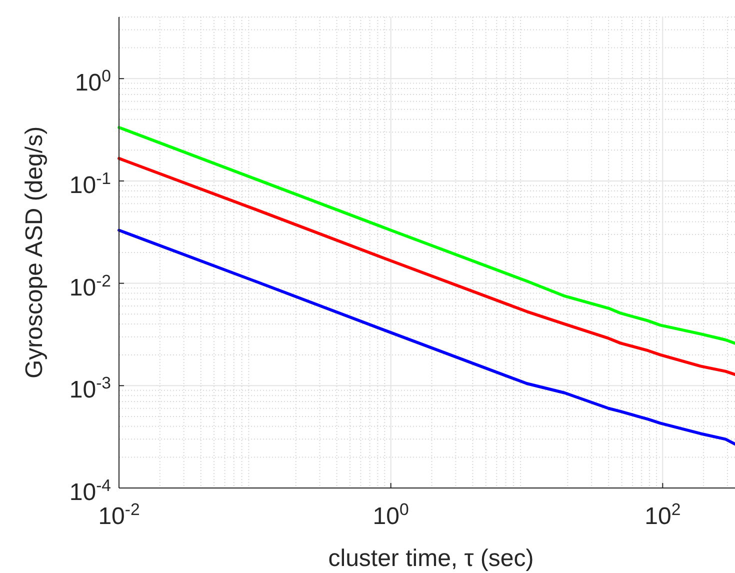 The height and width of the screenshot is (573, 735). What do you see at coordinates (92, 81) in the screenshot?
I see `y-tick-label: 10$^{0}$` at bounding box center [92, 81].